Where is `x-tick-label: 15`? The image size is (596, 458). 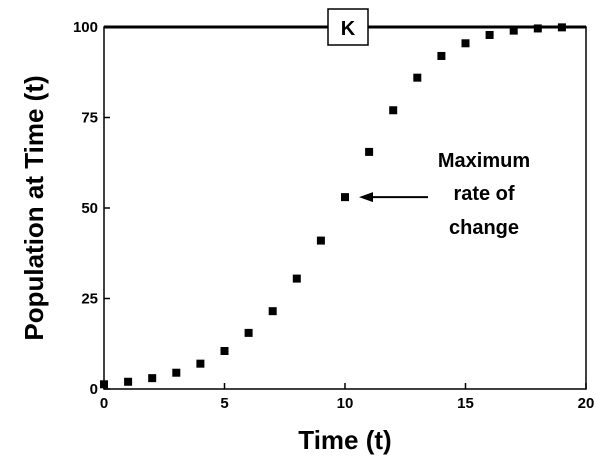 x-tick-label: 15 is located at coordinates (465, 403).